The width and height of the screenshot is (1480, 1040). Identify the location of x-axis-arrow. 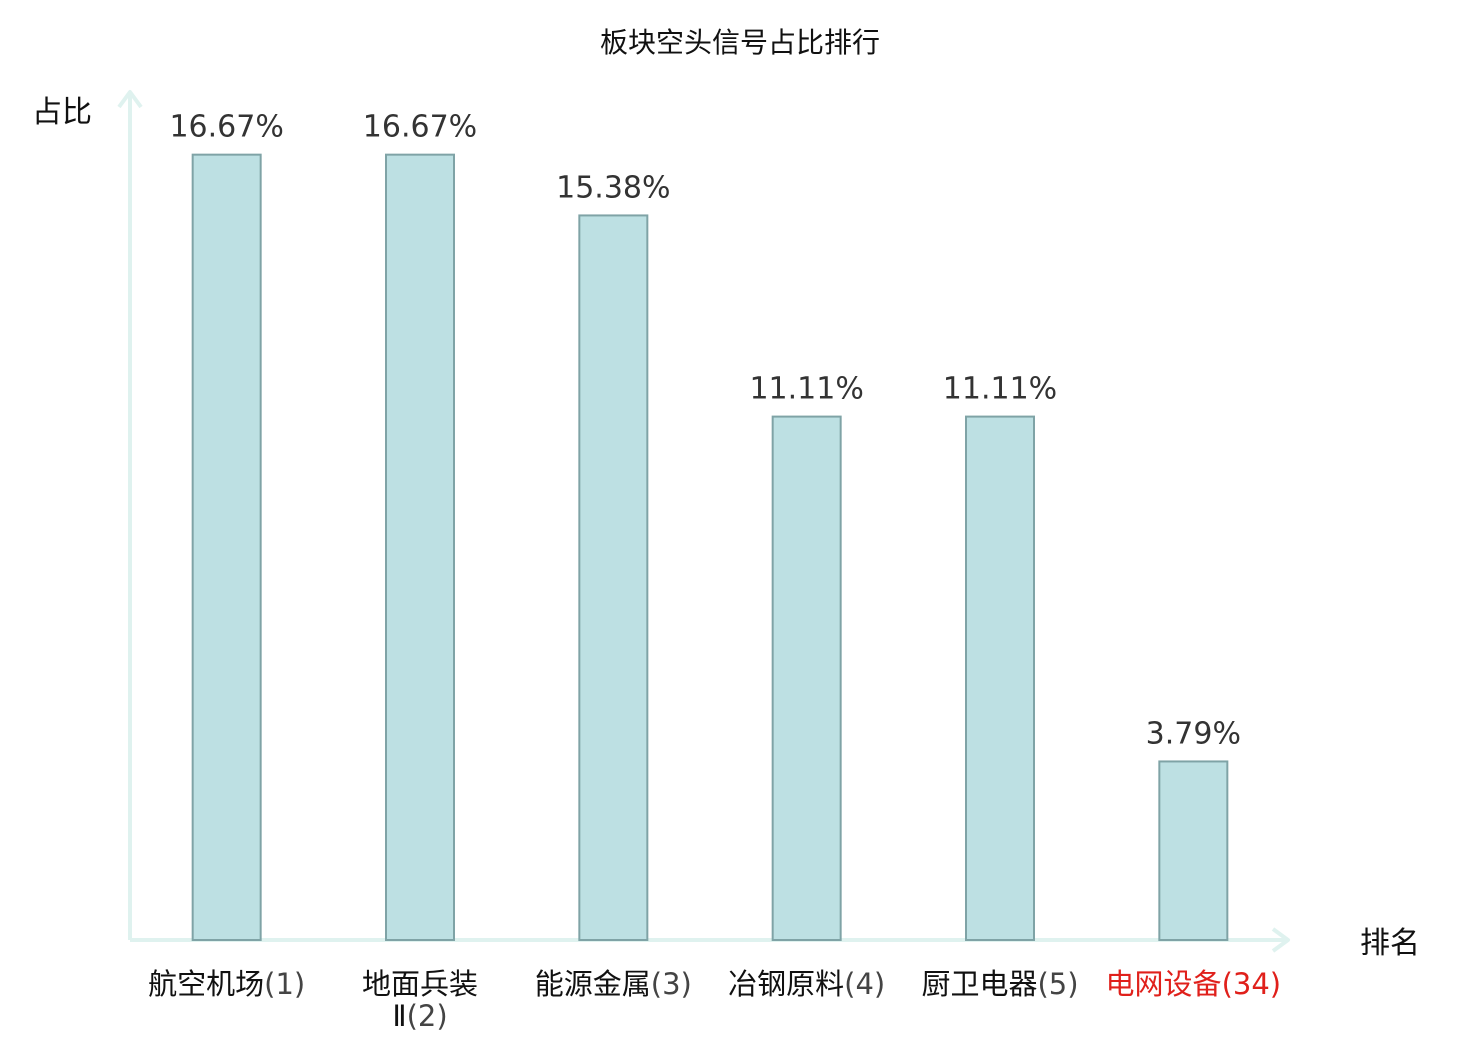
(1280, 940).